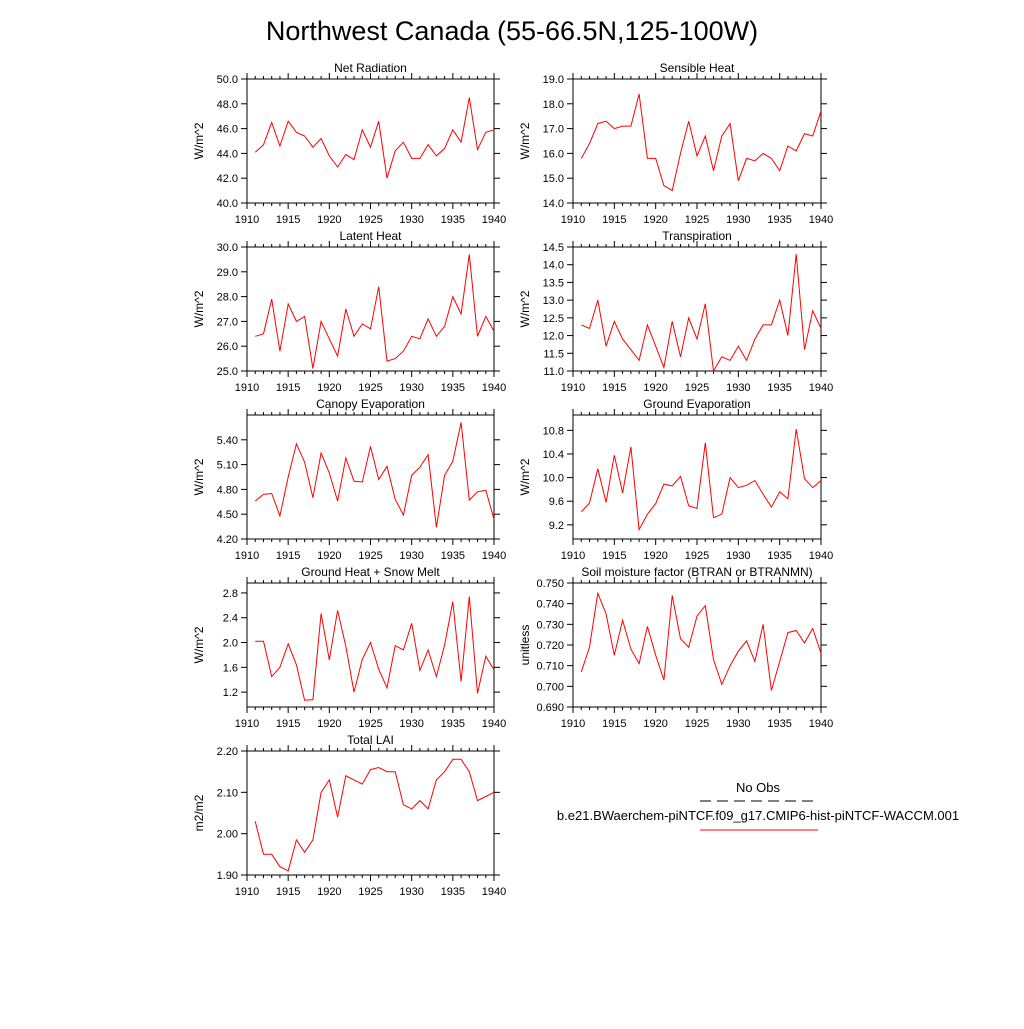 The image size is (1024, 1029). Describe the element at coordinates (525, 645) in the screenshot. I see `y-axis-label: unitless` at that location.